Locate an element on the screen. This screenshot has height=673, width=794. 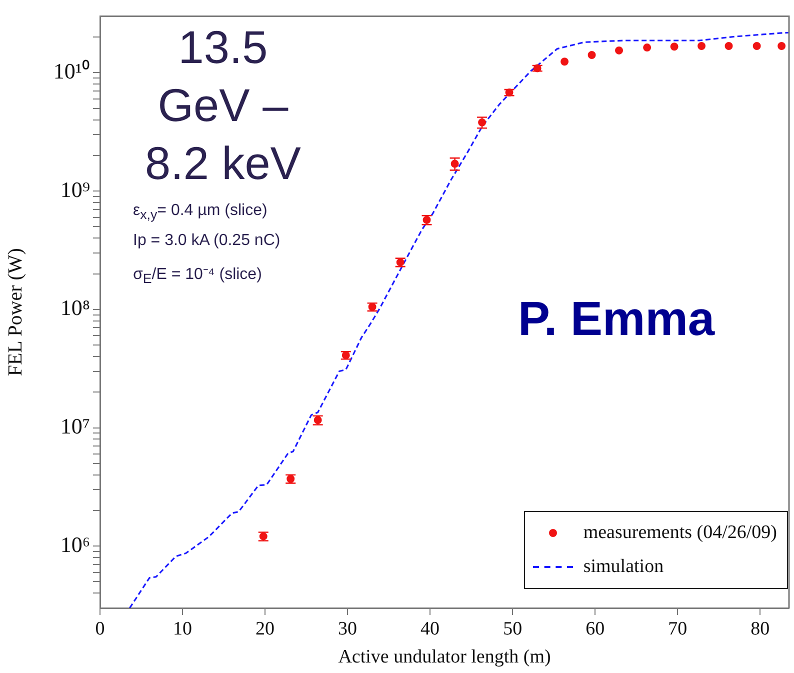
annotation: Ip = 3.0 kA (0.25 nC) is located at coordinates (206, 241).